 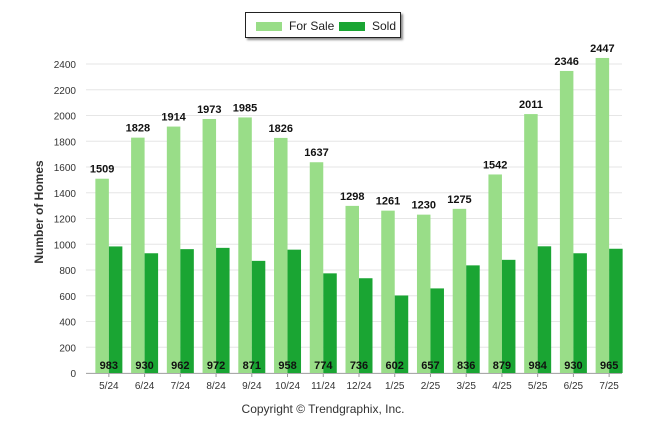 What do you see at coordinates (384, 26) in the screenshot?
I see `legend-label-sold: Sold` at bounding box center [384, 26].